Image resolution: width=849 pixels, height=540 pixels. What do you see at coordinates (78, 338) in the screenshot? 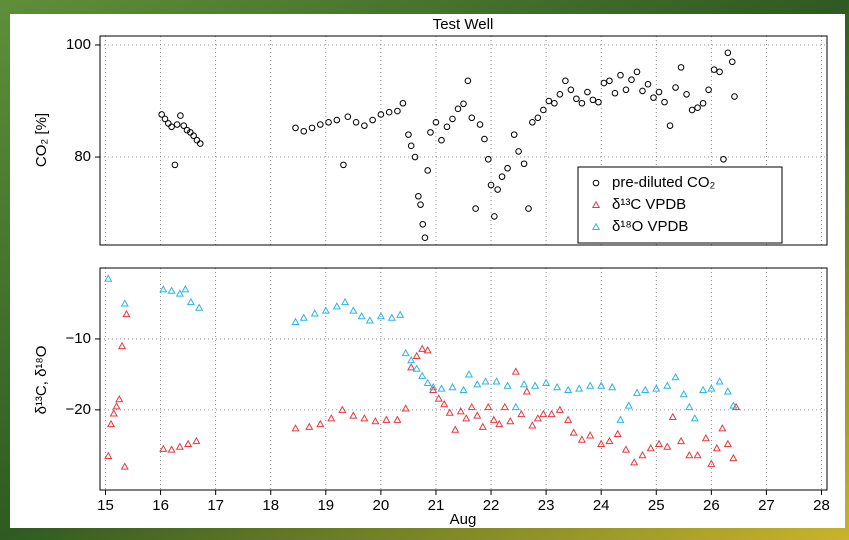
I see `y-tick-label: −10` at bounding box center [78, 338].